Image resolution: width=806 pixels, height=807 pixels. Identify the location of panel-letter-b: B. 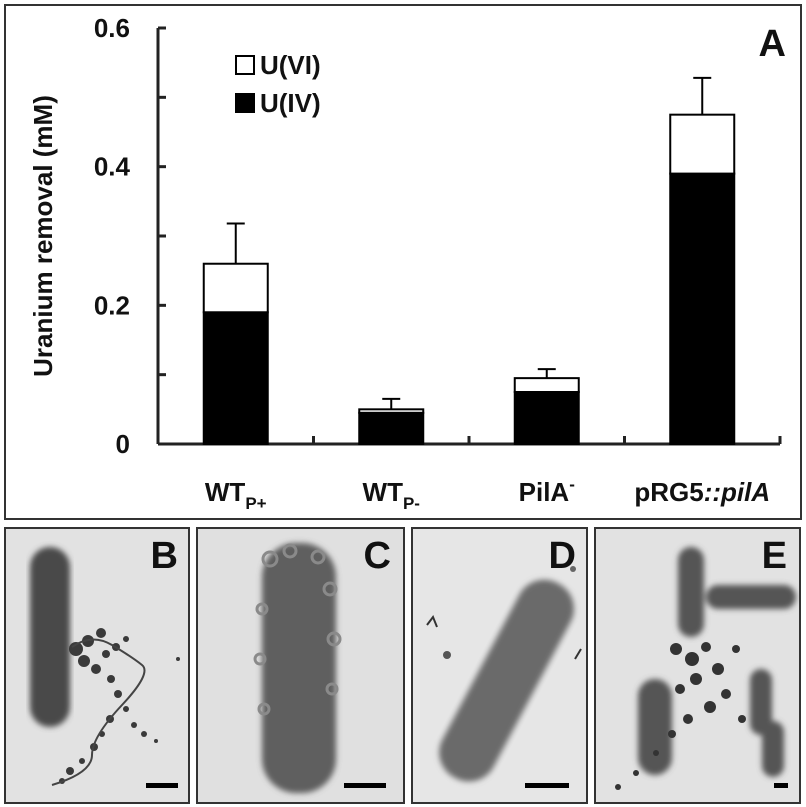
(164, 556).